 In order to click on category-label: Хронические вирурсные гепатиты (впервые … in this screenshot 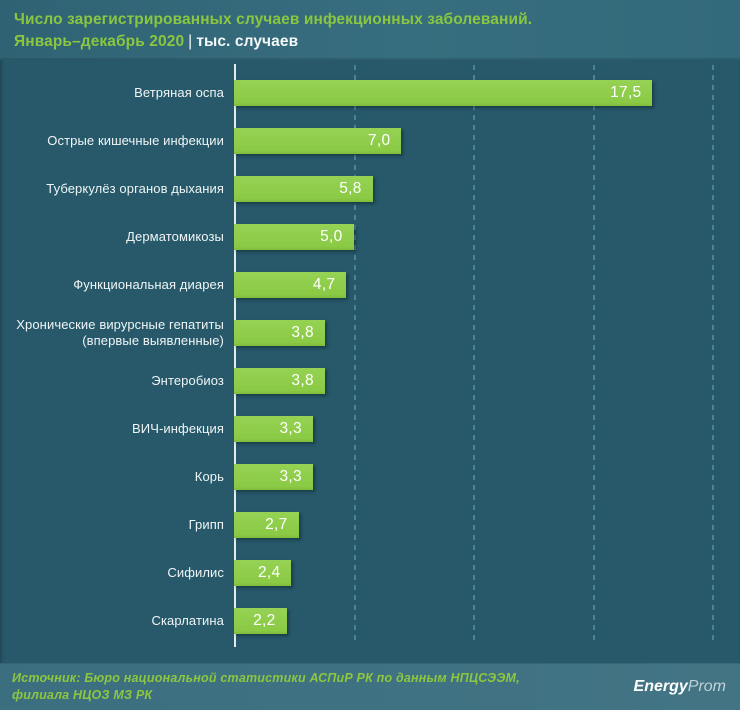, I will do `click(120, 332)`.